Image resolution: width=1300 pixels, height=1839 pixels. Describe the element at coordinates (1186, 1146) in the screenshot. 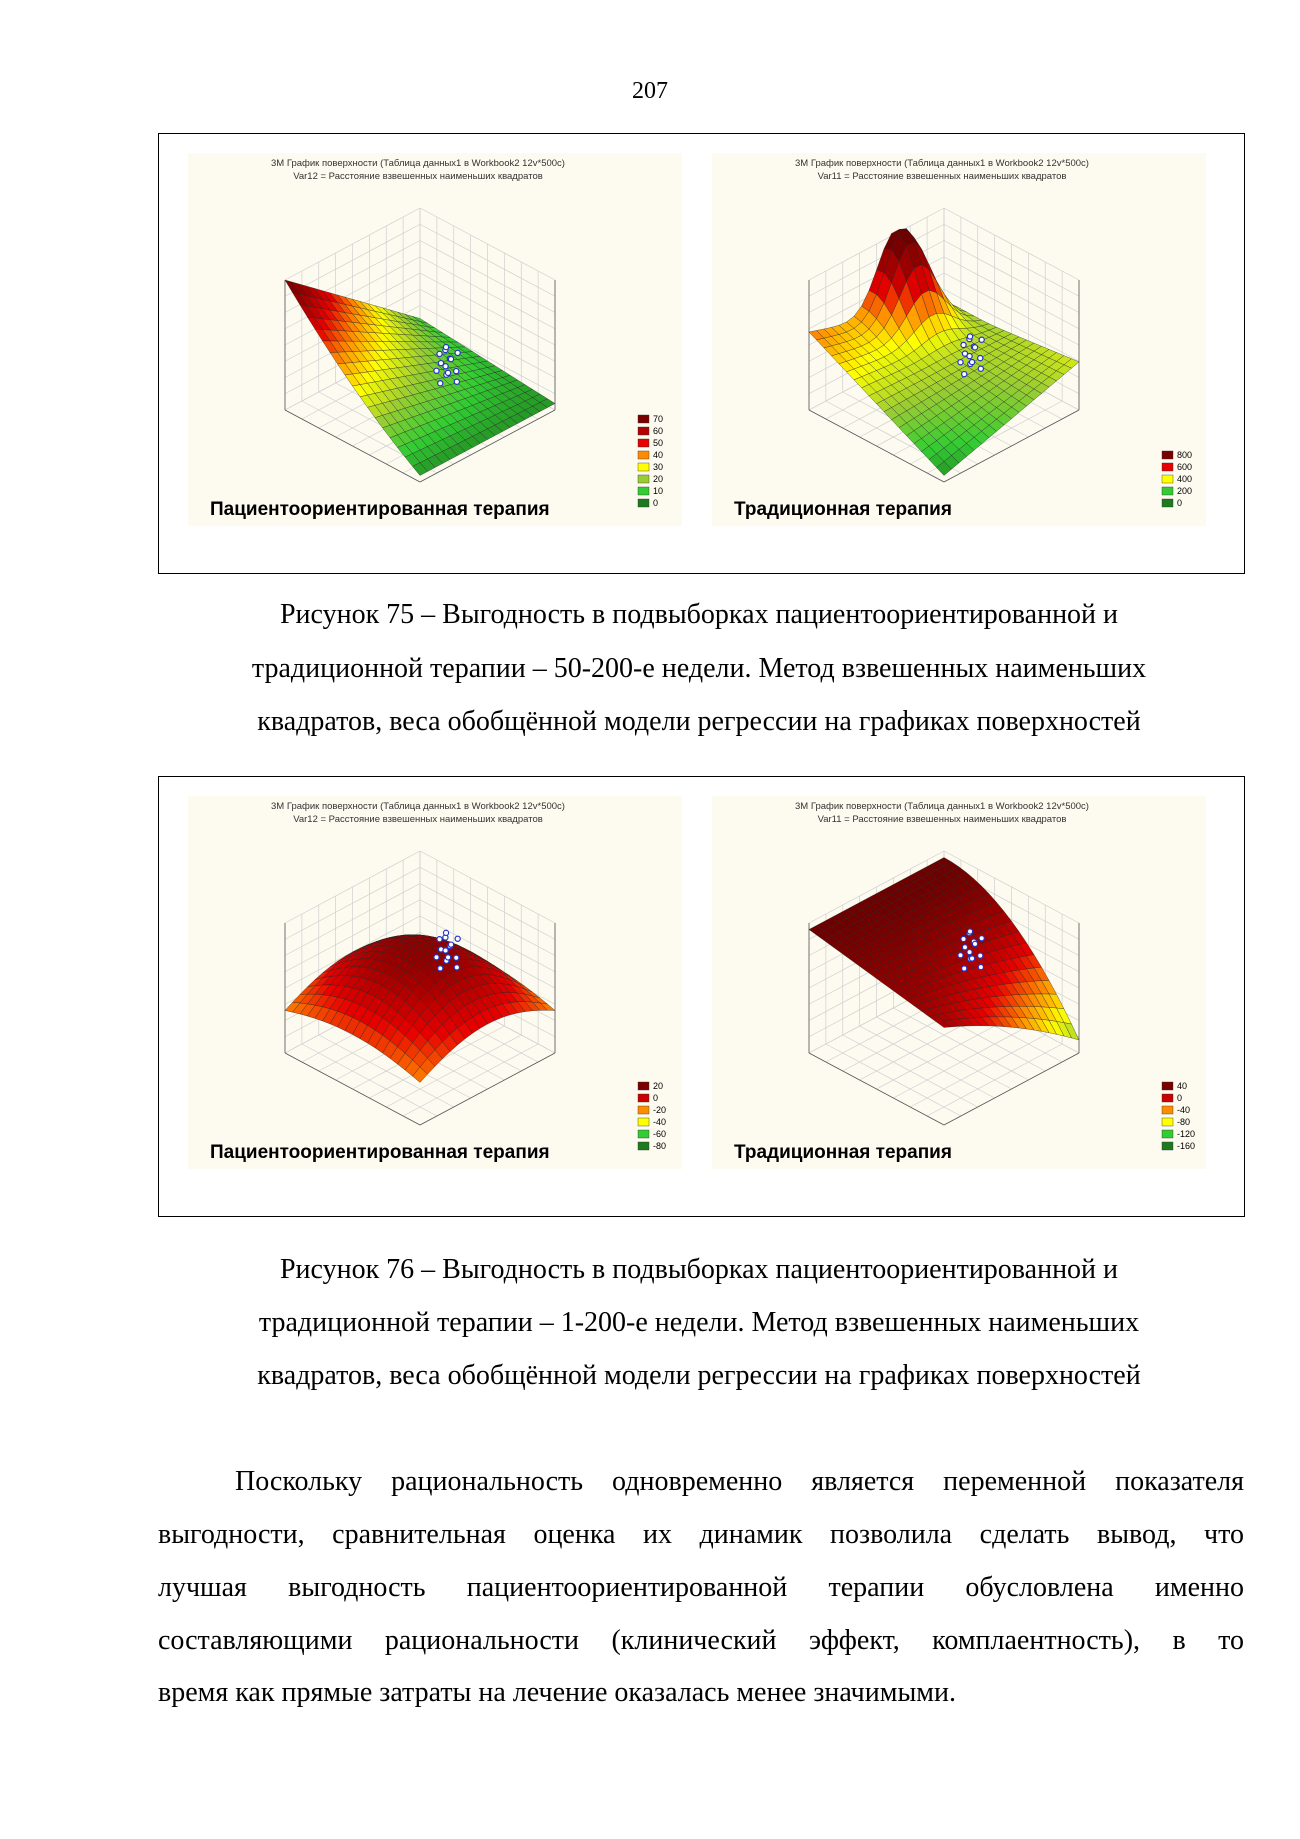

I see `legend-label: -160` at that location.